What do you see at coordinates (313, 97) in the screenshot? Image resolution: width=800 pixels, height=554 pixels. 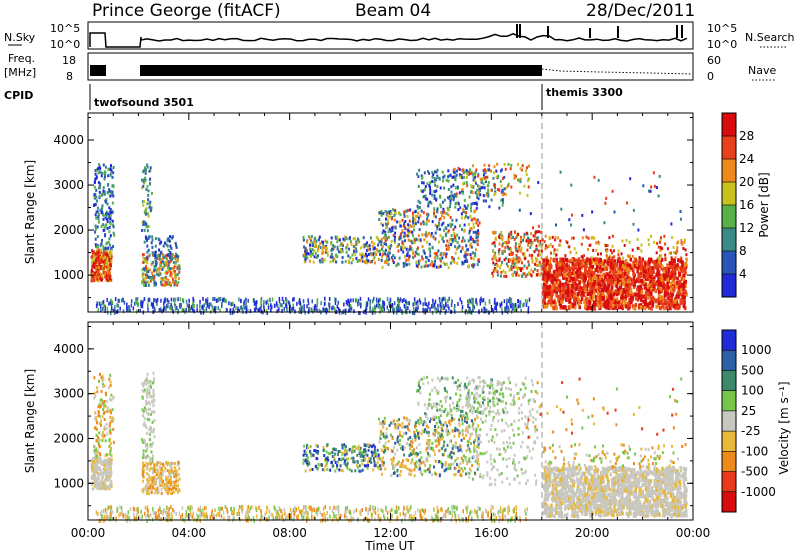 I see `cpid-row: CPID twofsound 3501 themis 3300` at bounding box center [313, 97].